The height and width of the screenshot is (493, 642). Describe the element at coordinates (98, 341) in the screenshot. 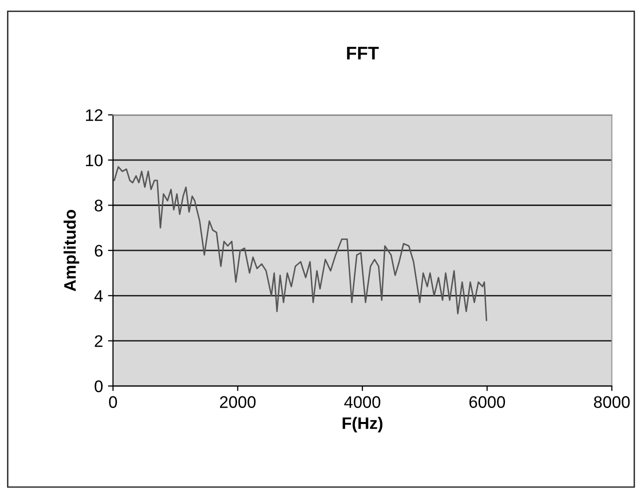

I see `y-tick-label: 2` at that location.